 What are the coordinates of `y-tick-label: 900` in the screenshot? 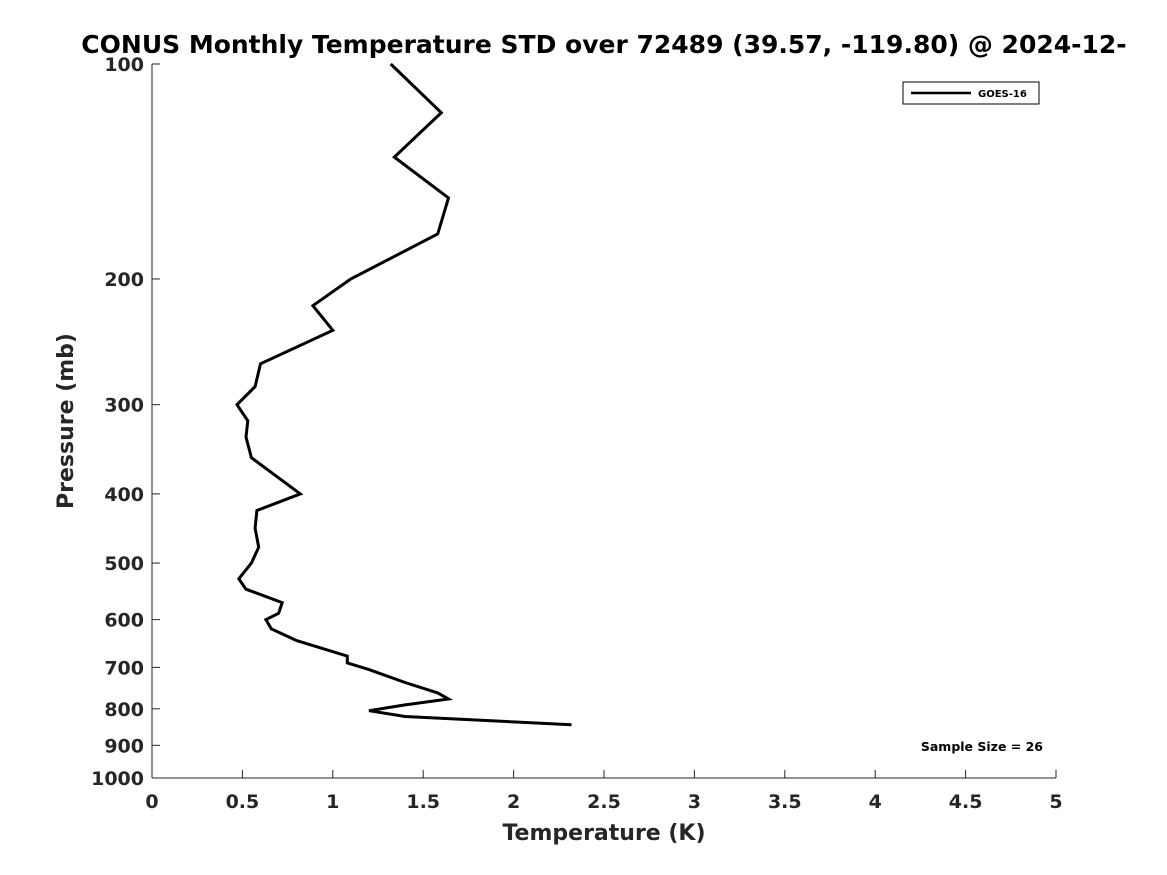 It's located at (124, 746).